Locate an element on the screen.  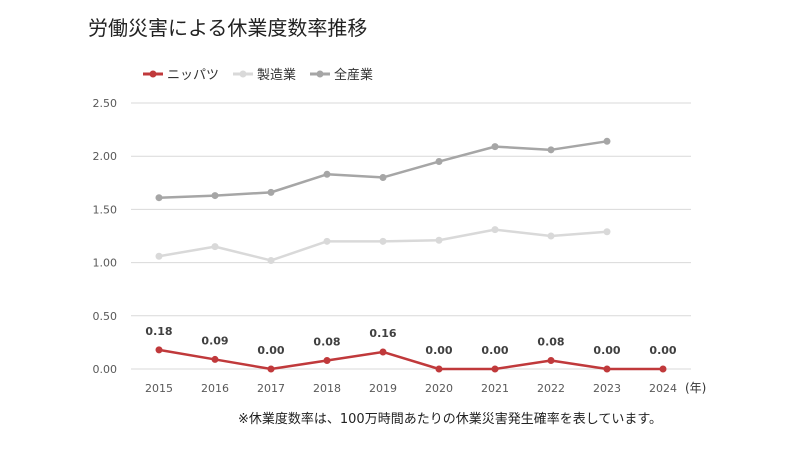
y-tick-label: 0.50 is located at coordinates (105, 316).